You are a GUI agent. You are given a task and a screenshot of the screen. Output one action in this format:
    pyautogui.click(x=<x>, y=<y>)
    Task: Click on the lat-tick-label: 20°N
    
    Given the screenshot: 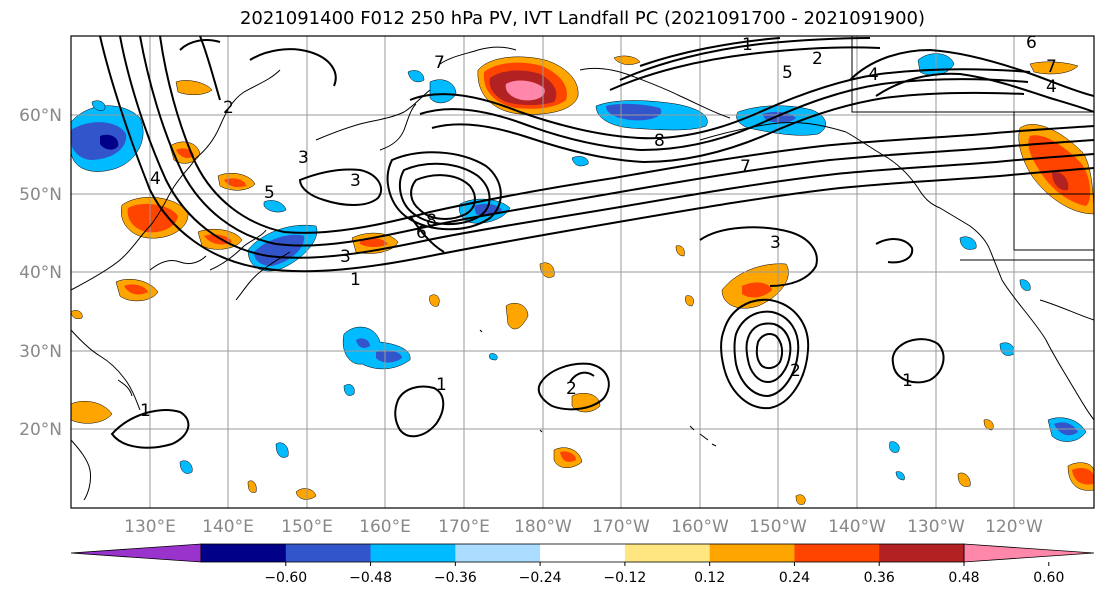 What is the action you would take?
    pyautogui.click(x=40, y=430)
    